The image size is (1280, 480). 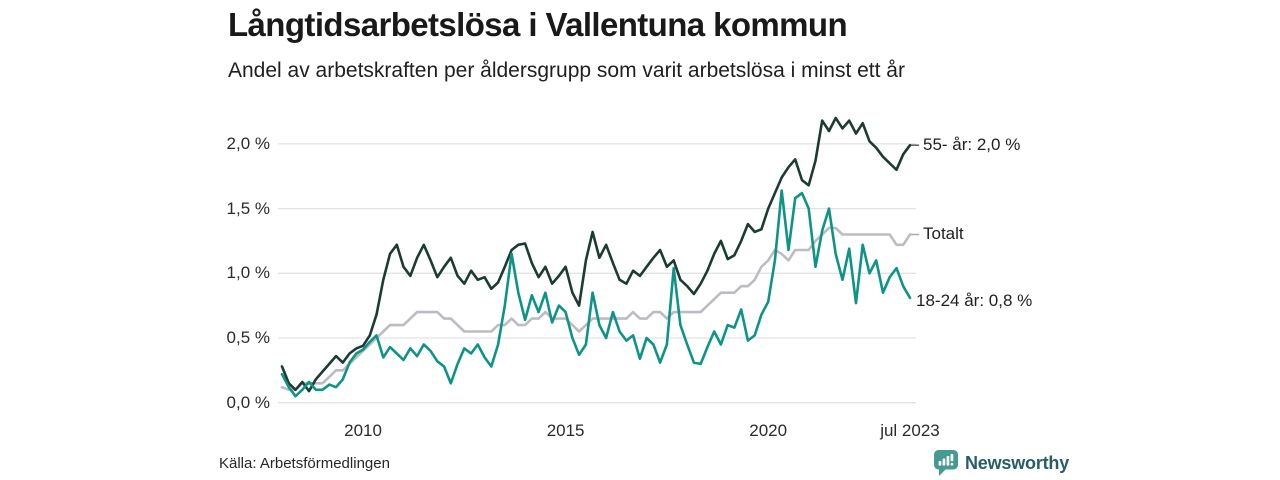 I want to click on x-tick-label: 2020, so click(x=768, y=430).